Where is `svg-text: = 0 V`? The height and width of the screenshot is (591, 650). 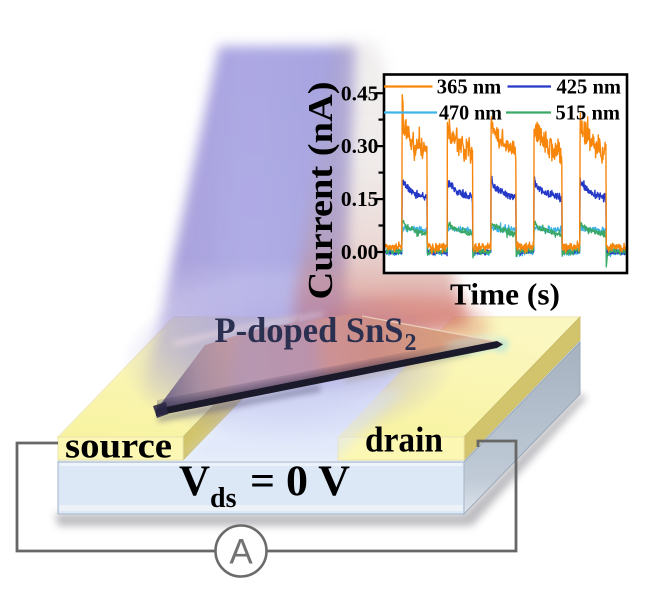 svg-text: = 0 V is located at coordinates (300, 481).